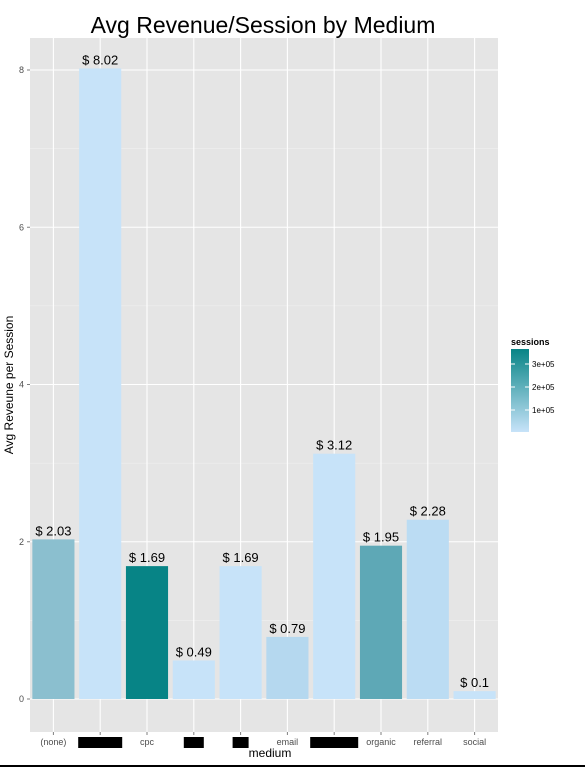  Describe the element at coordinates (9, 385) in the screenshot. I see `y-axis-title: Avg Reveune per Session` at that location.